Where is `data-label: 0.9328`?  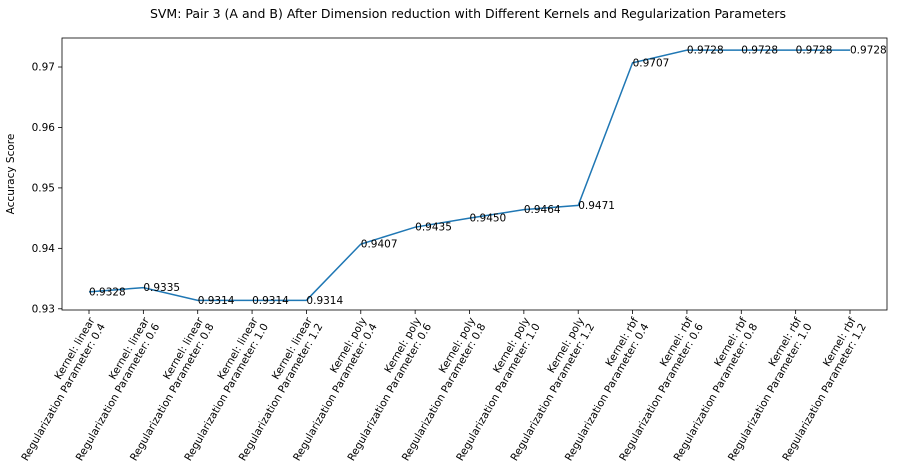 data-label: 0.9328 is located at coordinates (107, 292).